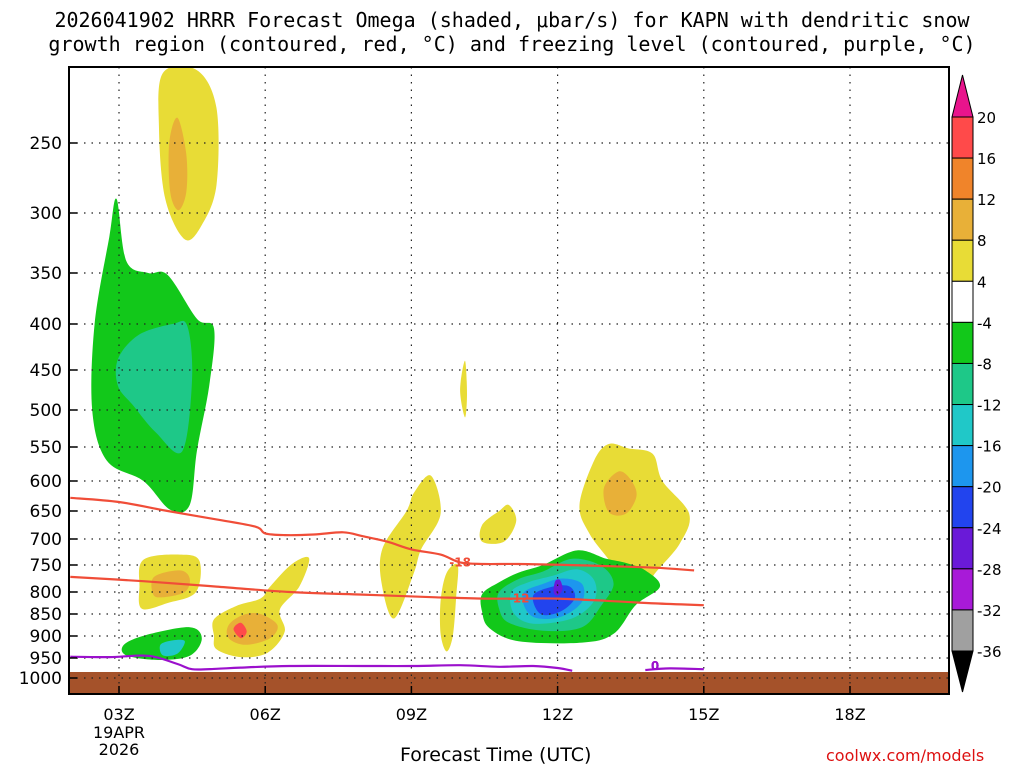 This screenshot has width=1024, height=768. Describe the element at coordinates (557, 714) in the screenshot. I see `x-tick-label: 12Z` at that location.